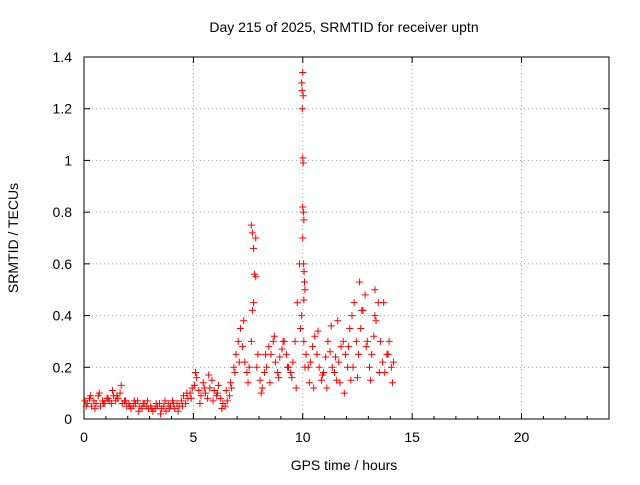 This screenshot has width=640, height=485. What do you see at coordinates (344, 465) in the screenshot?
I see `x-axis-label: GPS time / hours` at bounding box center [344, 465].